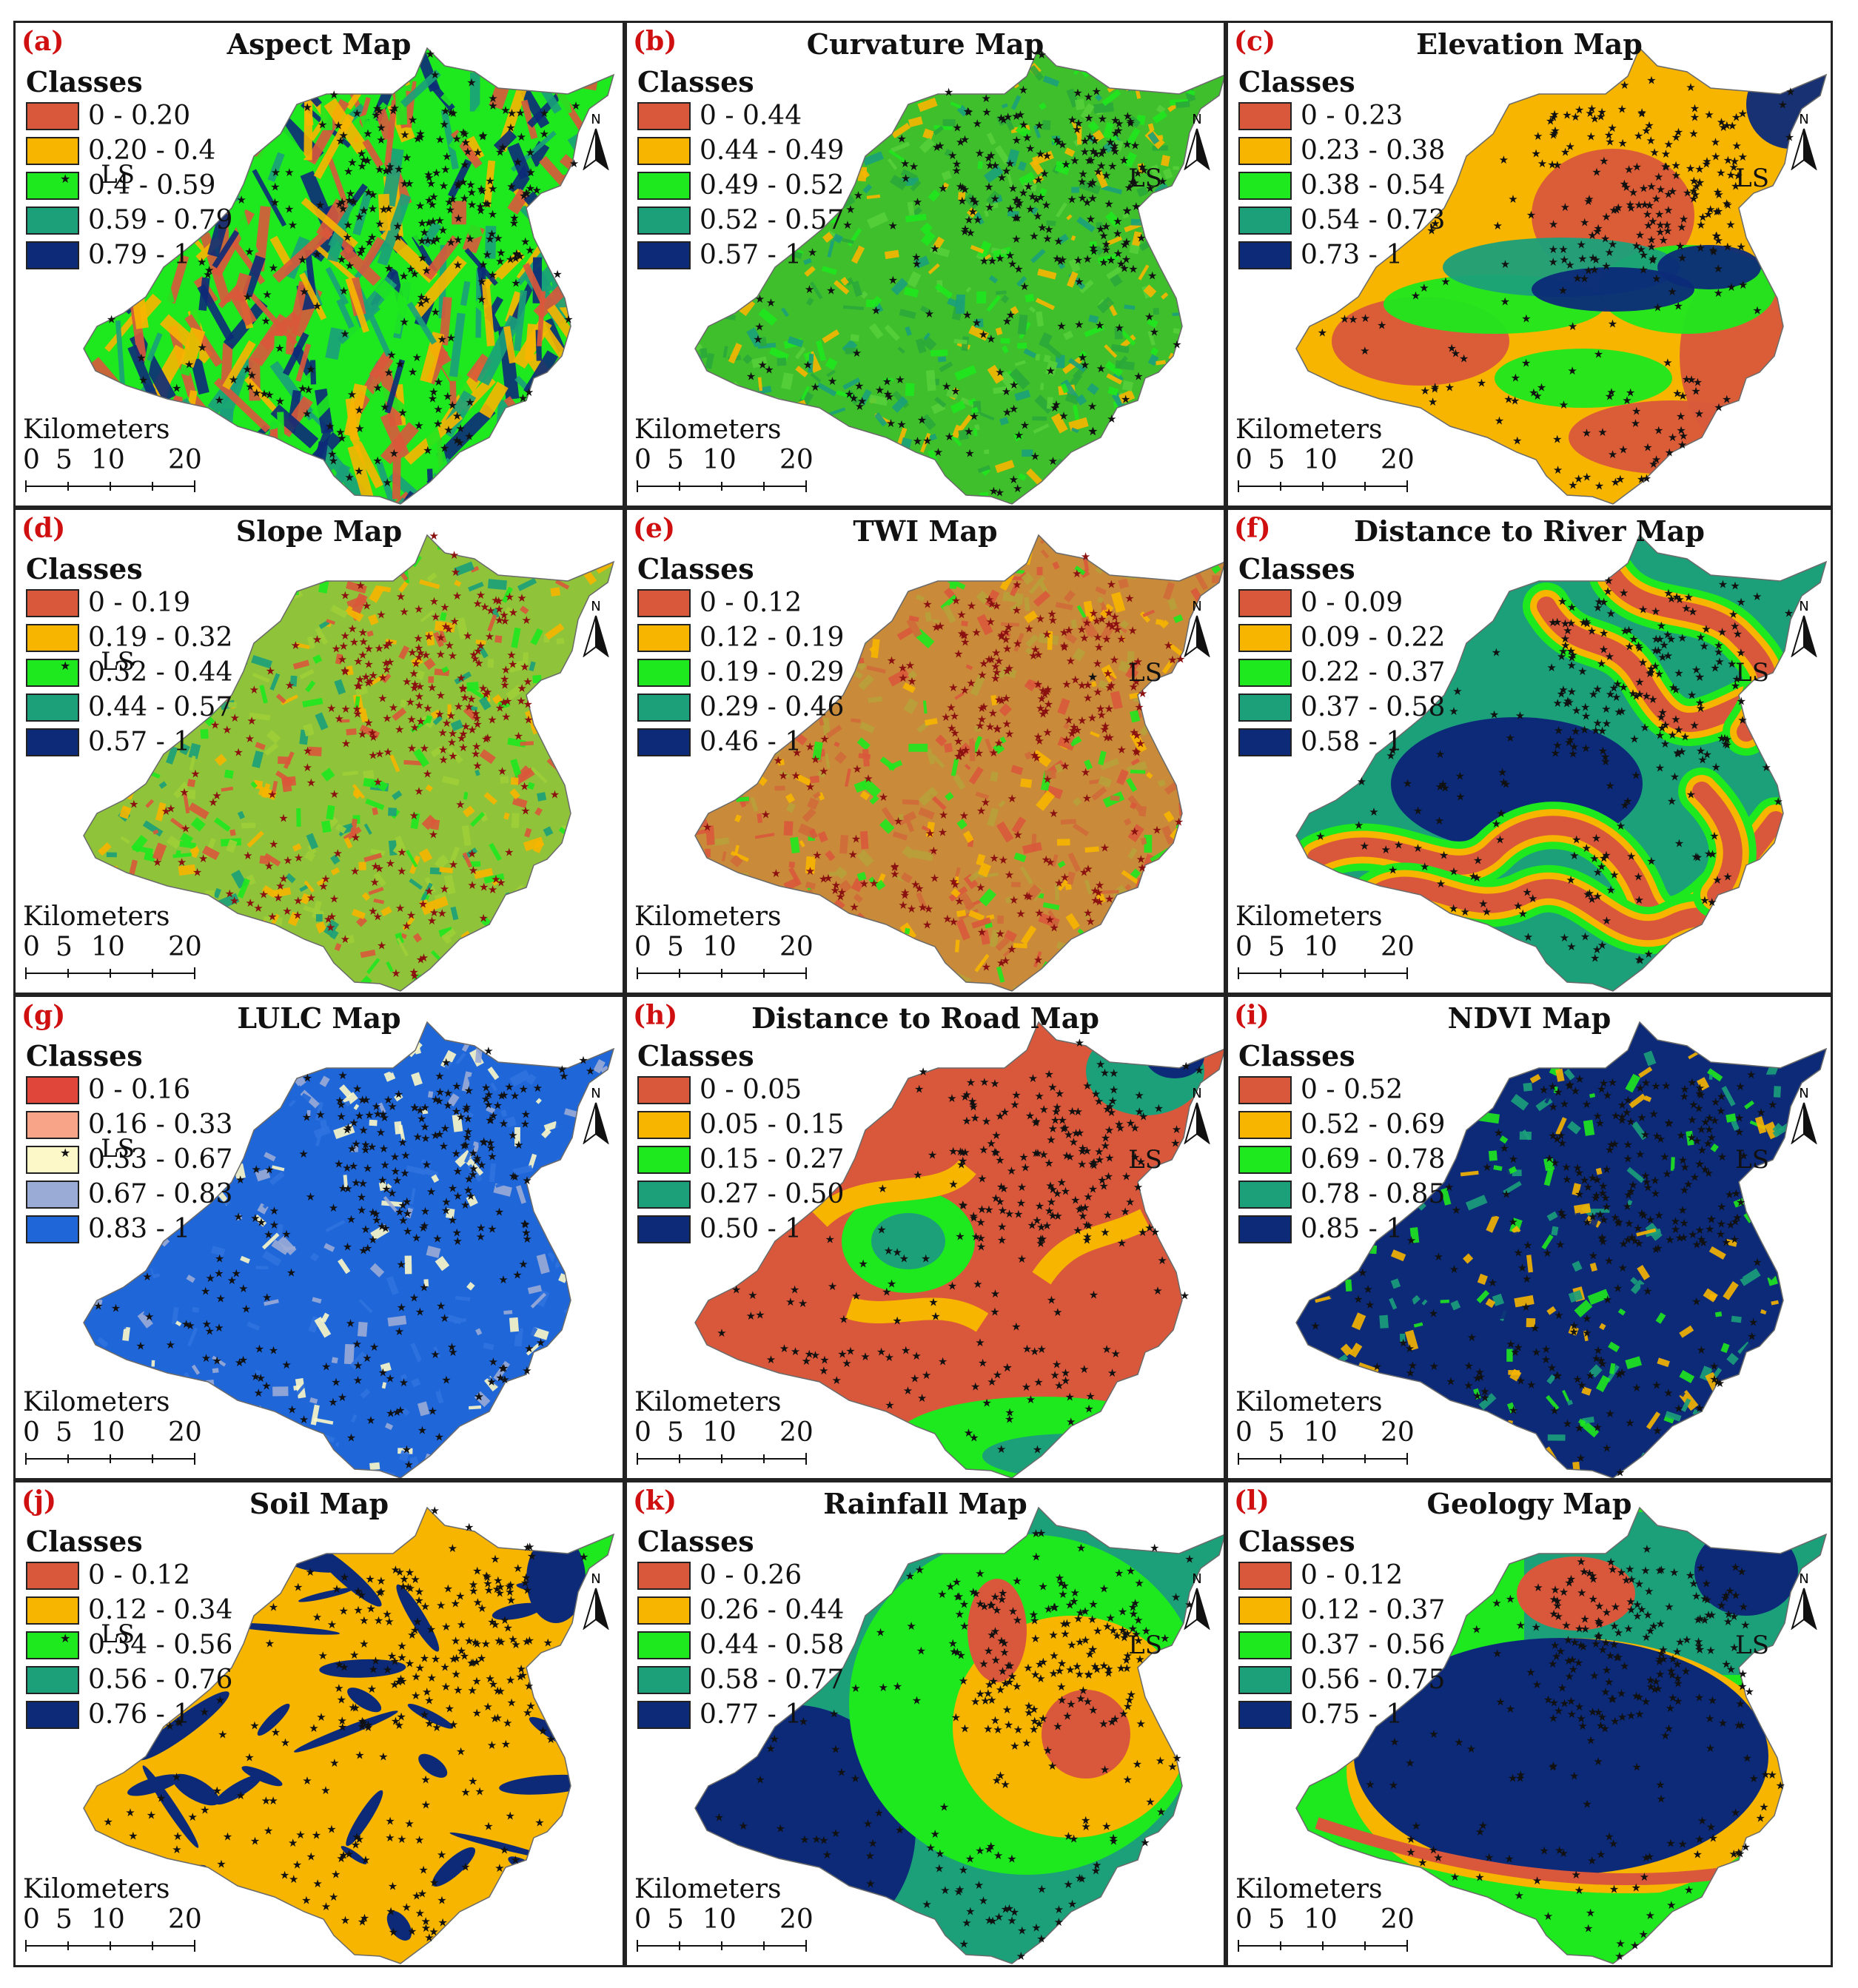 This screenshot has height=1988, width=1858. What do you see at coordinates (1731, 673) in the screenshot?
I see `landslide-legend: ★ LS` at bounding box center [1731, 673].